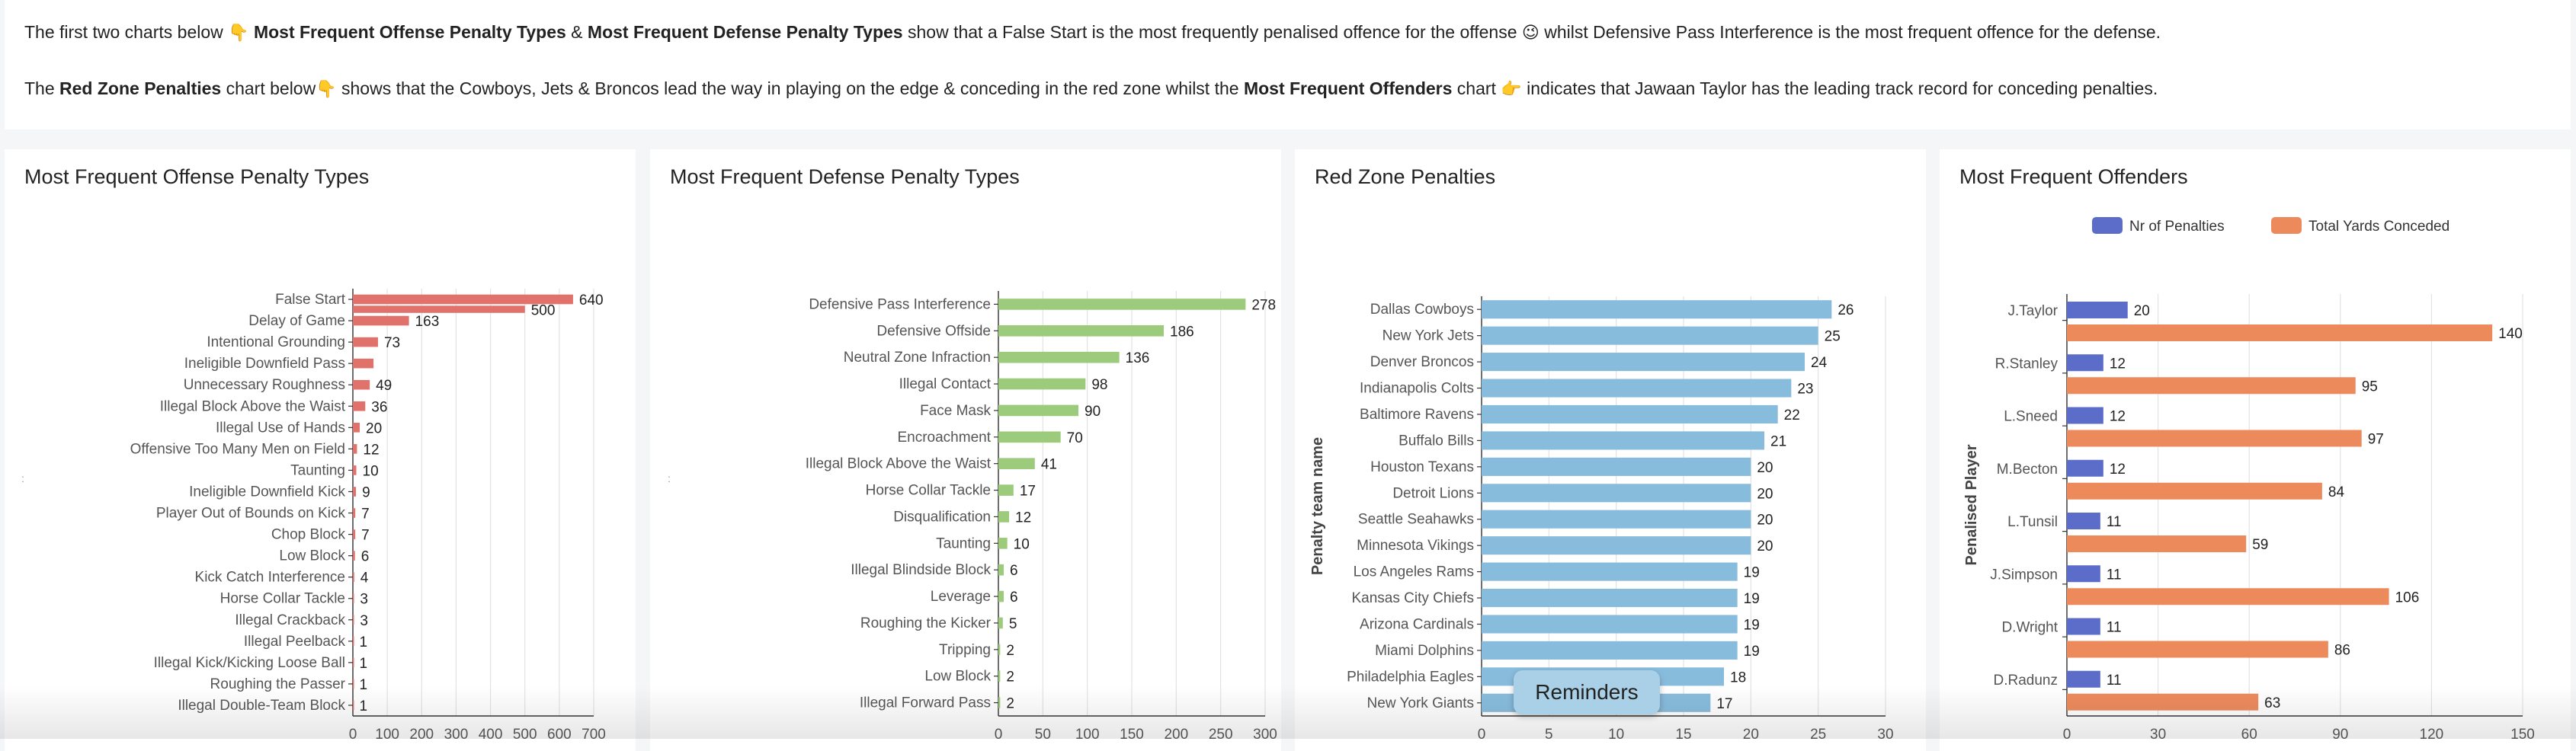 The height and width of the screenshot is (751, 2576). I want to click on text-span: &, so click(577, 32).